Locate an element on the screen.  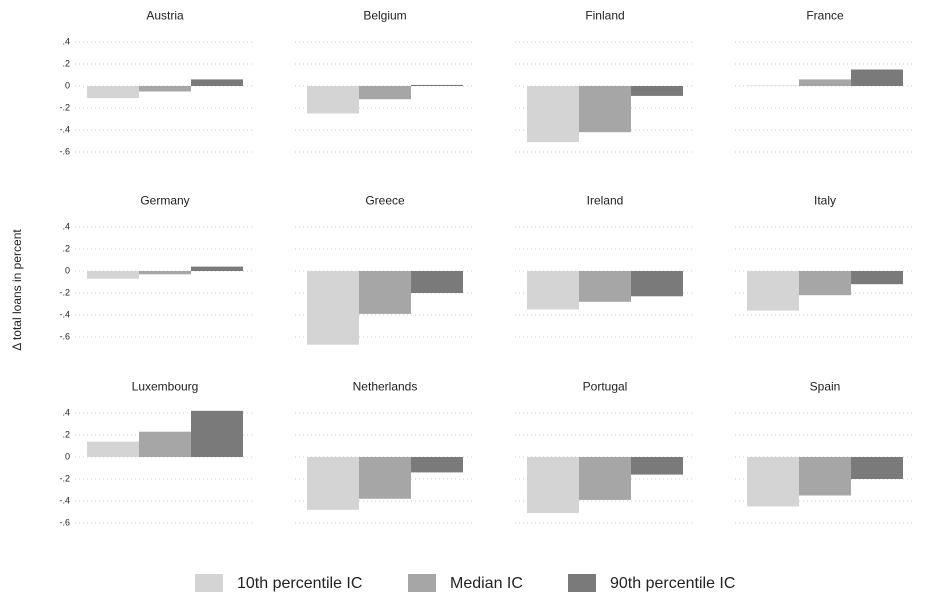
facet-title: Belgium is located at coordinates (384, 16).